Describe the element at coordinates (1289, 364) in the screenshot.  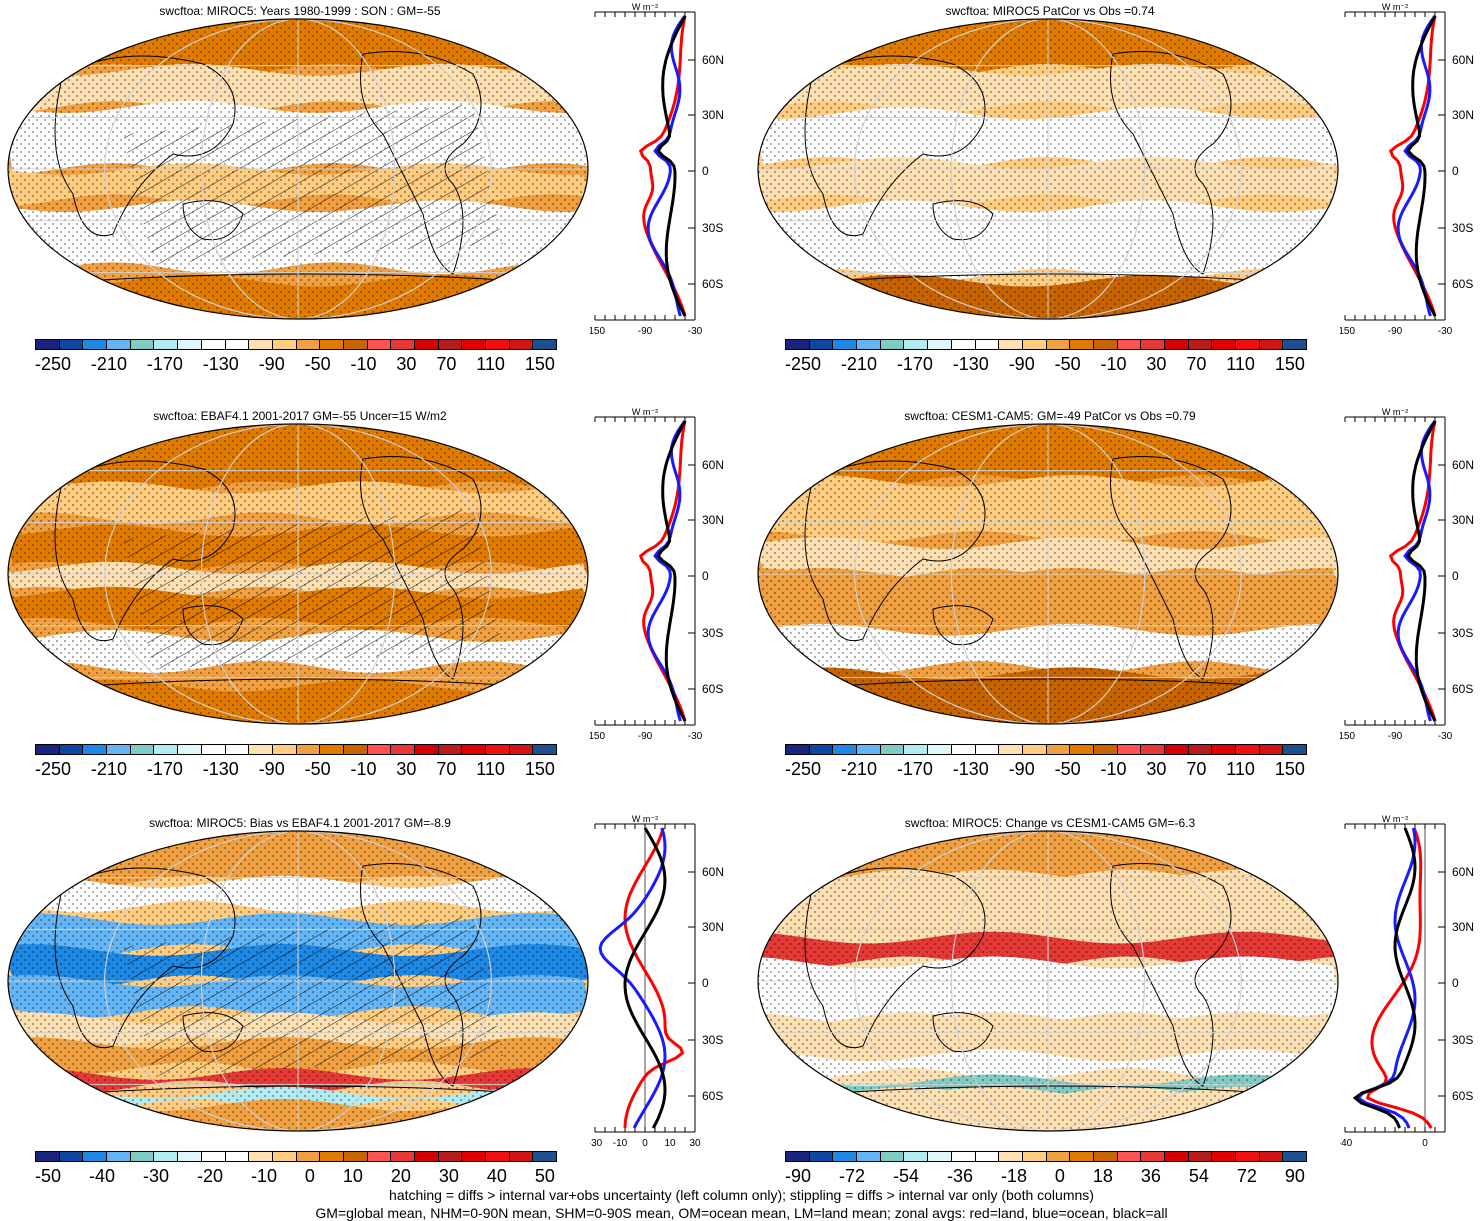
I see `colorbar-tick-label: 150` at that location.